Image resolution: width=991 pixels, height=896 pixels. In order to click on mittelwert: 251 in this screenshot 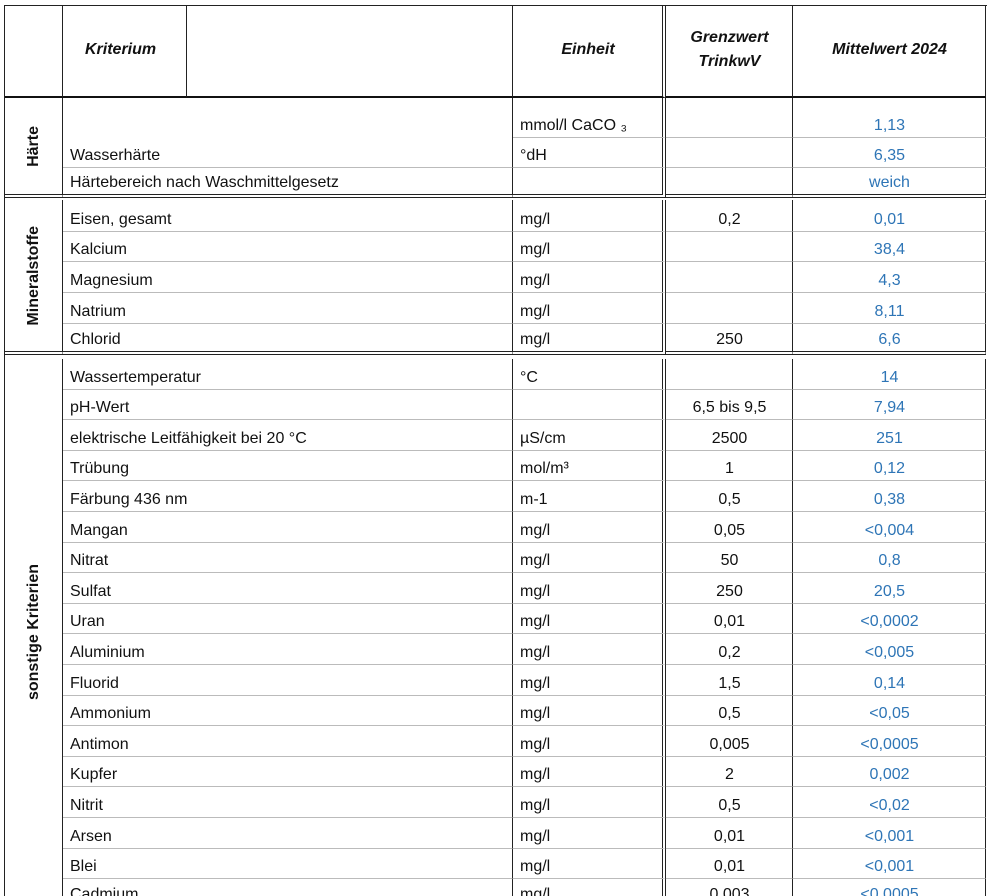, I will do `click(889, 435)`.